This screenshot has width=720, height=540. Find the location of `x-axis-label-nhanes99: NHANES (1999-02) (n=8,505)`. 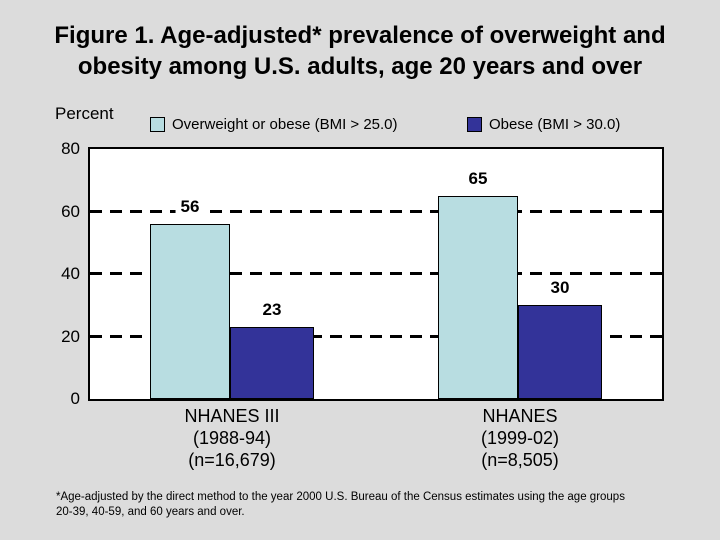

x-axis-label-nhanes99: NHANES (1999-02) (n=8,505) is located at coordinates (520, 438).